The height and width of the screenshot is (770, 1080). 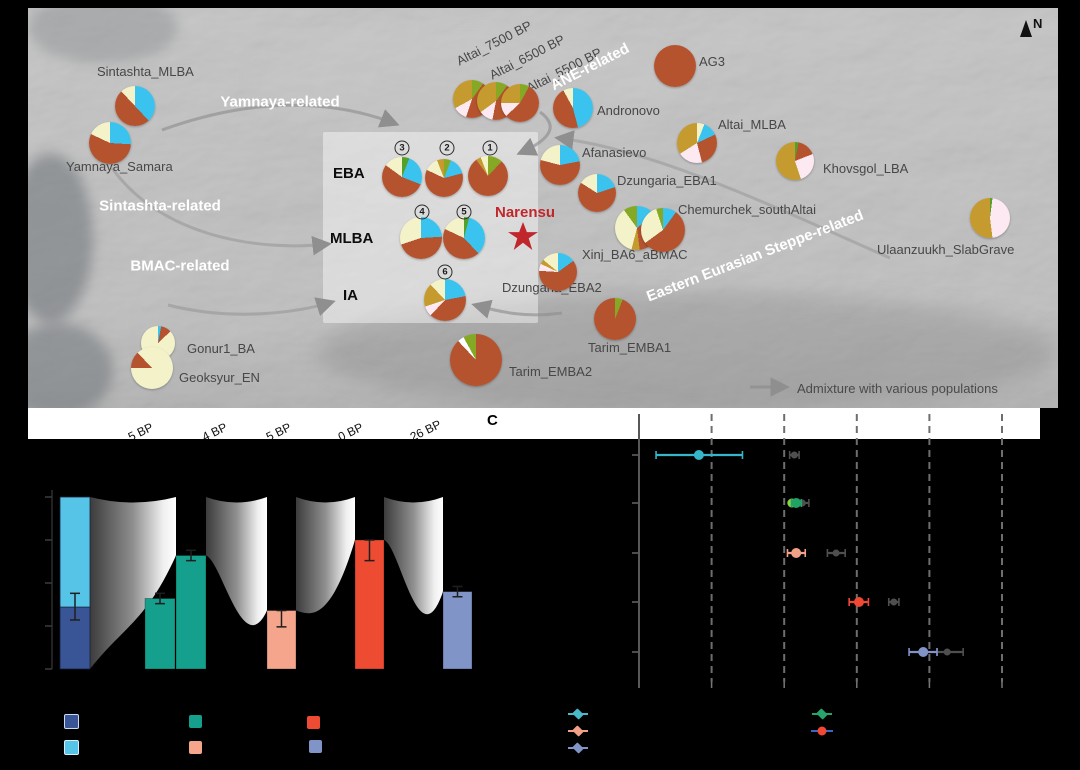 I want to click on map-label-yamnaya_samara: Yamnaya_Samara, so click(x=119, y=166).